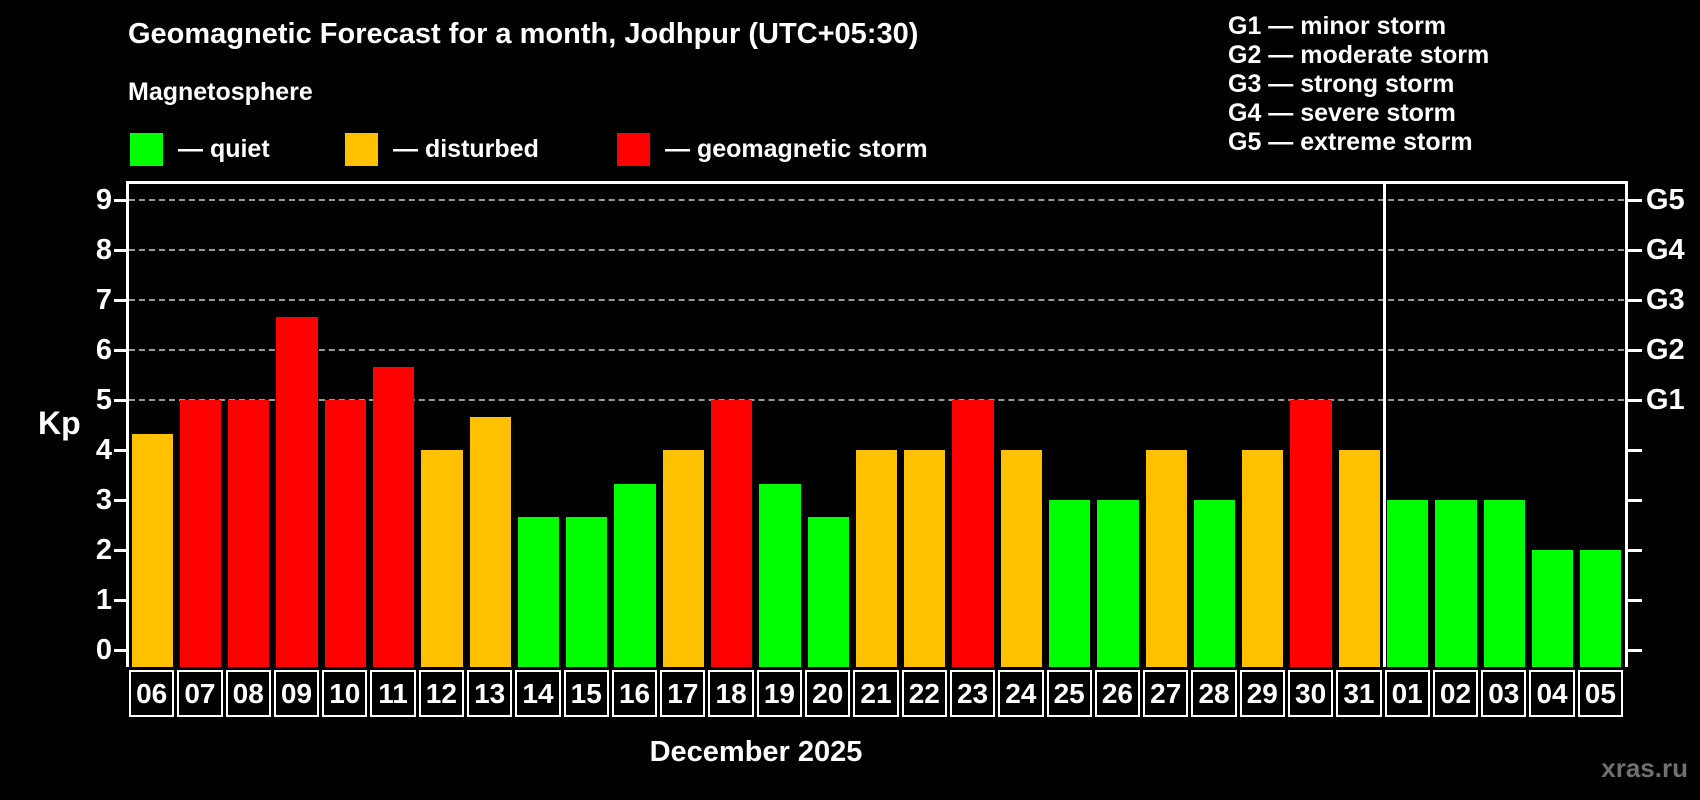 The width and height of the screenshot is (1700, 800). I want to click on g-legend-line-g1: G1 — minor storm, so click(1337, 26).